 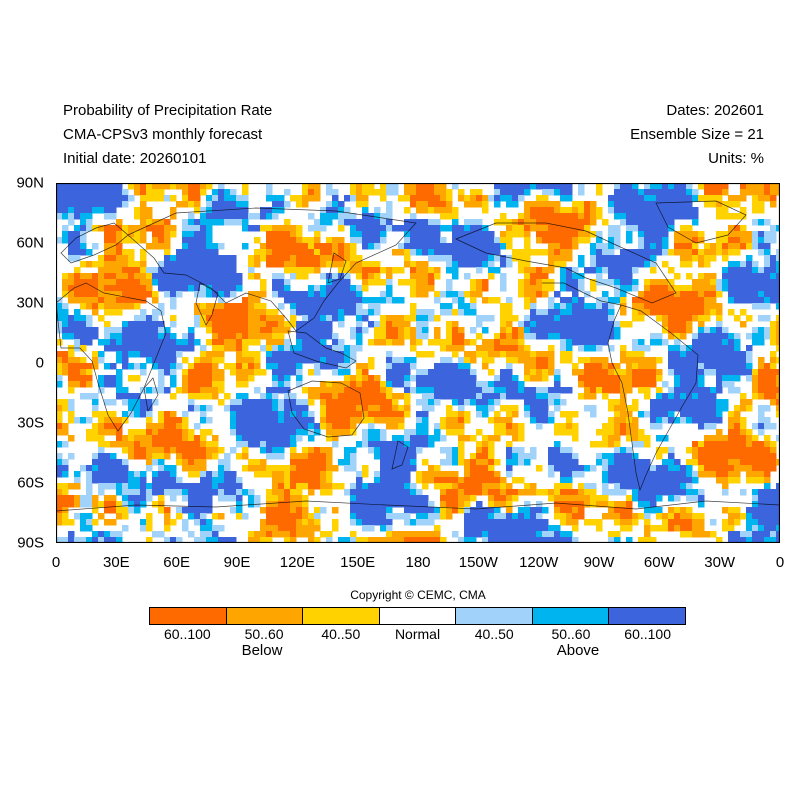 I want to click on coast-central-america, so click(x=582, y=294).